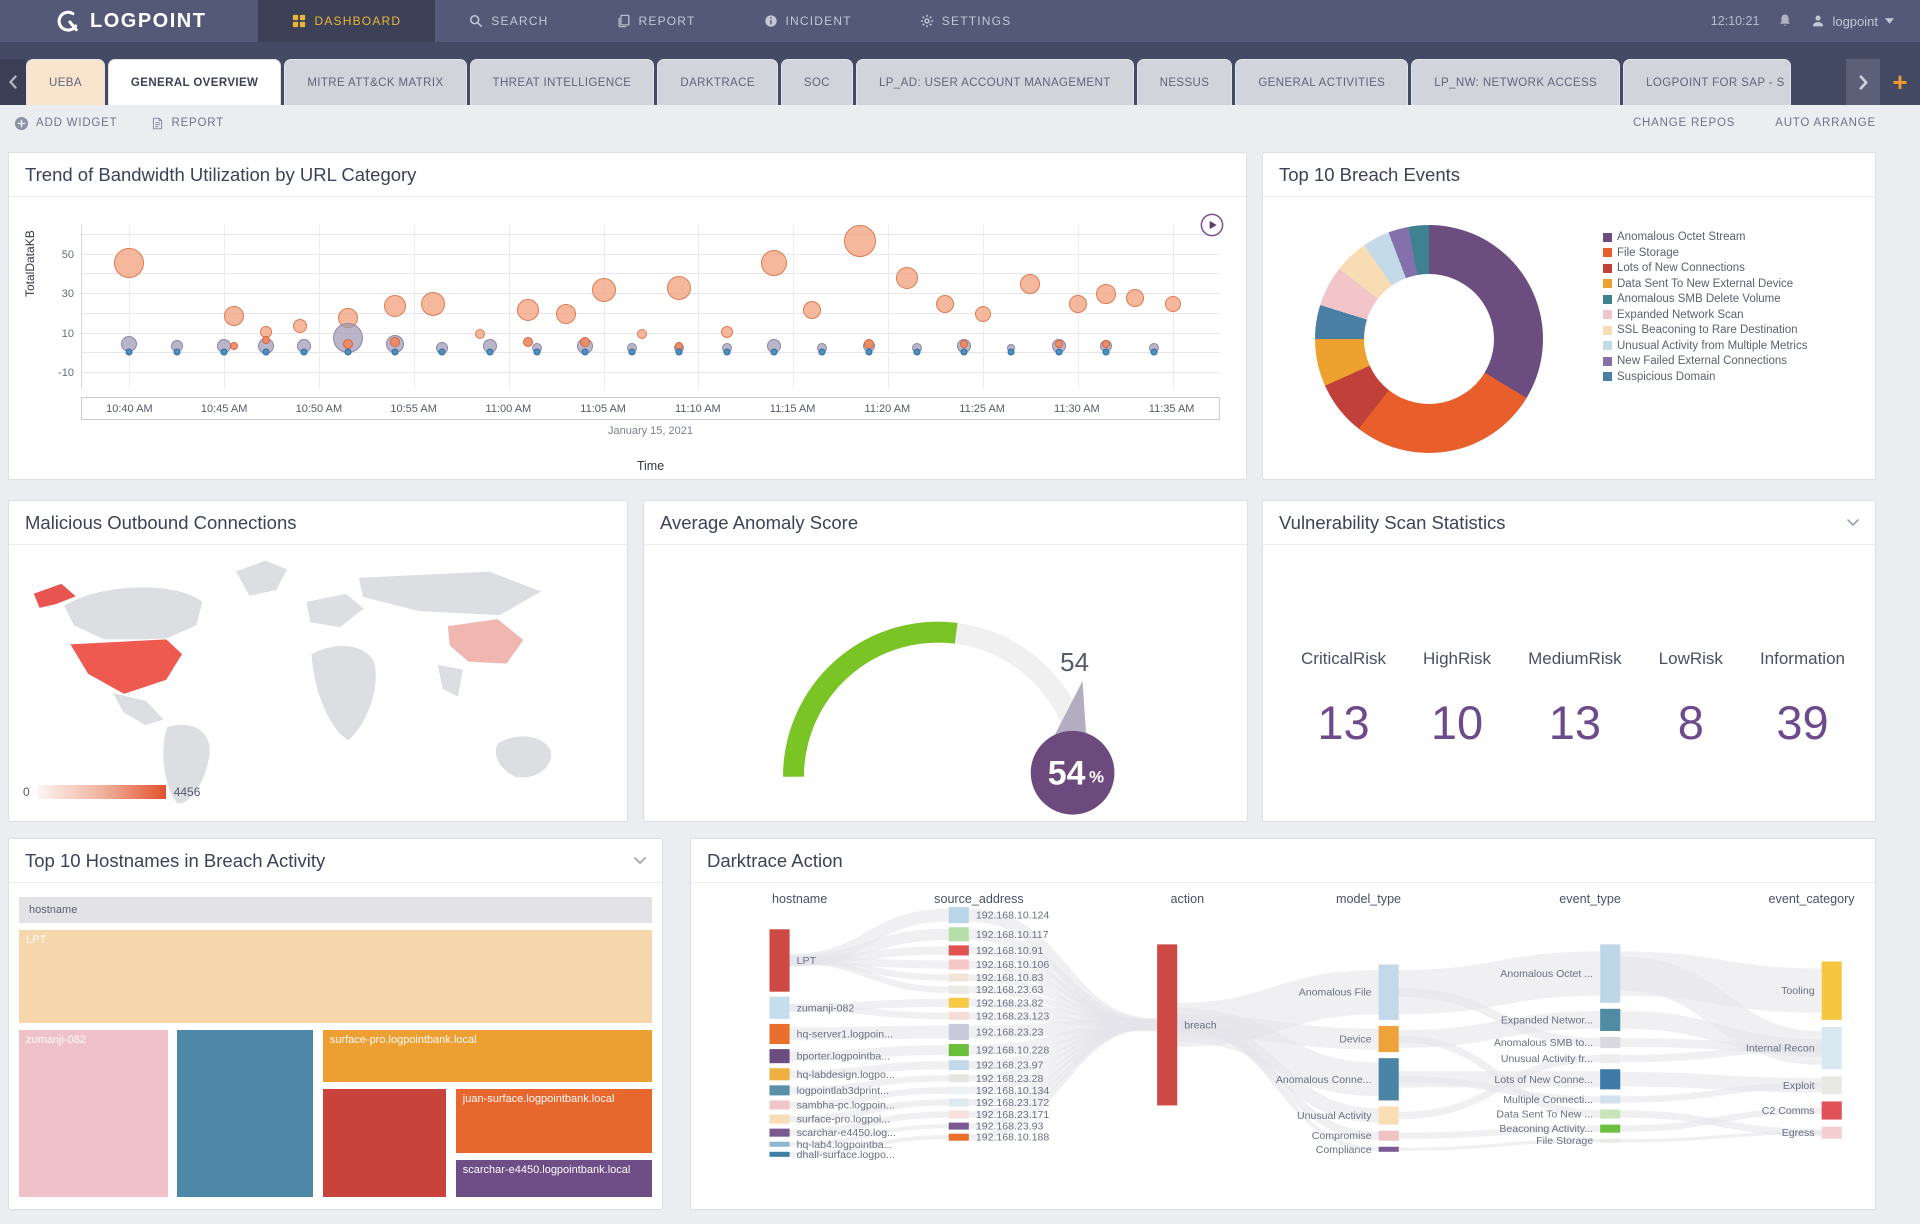  What do you see at coordinates (779, 1090) in the screenshot?
I see `sankey-node-logpointlab3dprint` at bounding box center [779, 1090].